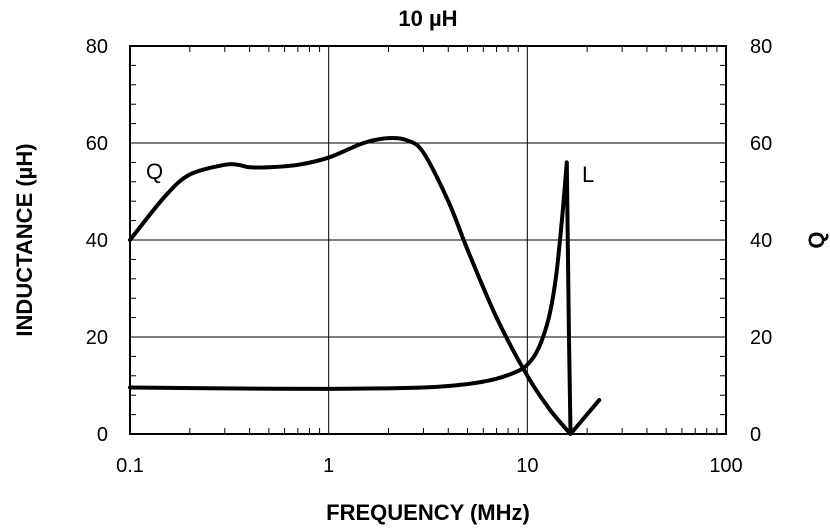 The height and width of the screenshot is (530, 830). I want to click on series-label-q: Q, so click(154, 171).